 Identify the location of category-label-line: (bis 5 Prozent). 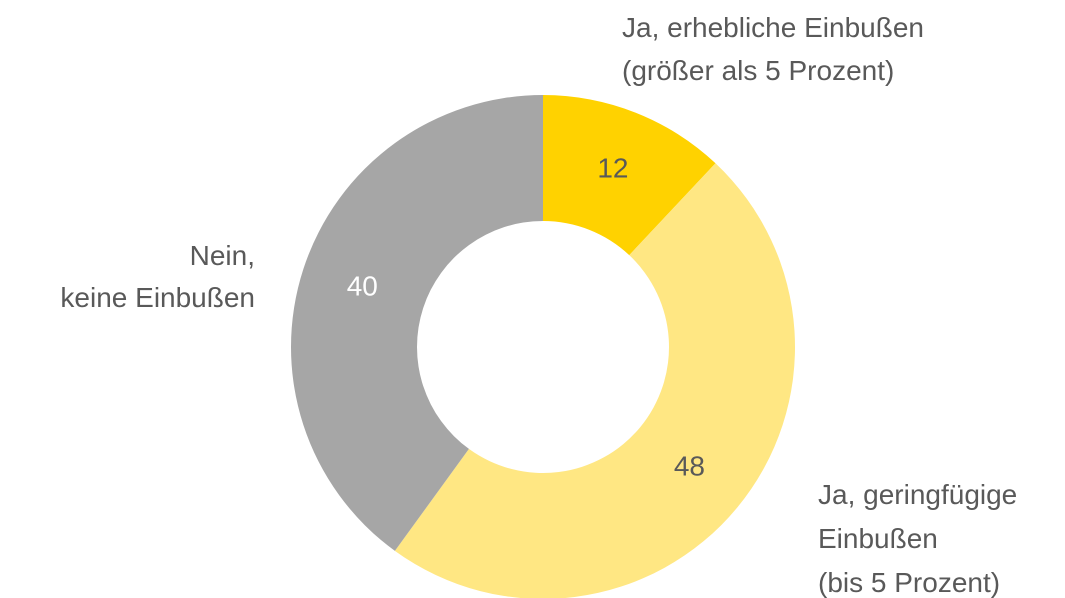
(909, 582).